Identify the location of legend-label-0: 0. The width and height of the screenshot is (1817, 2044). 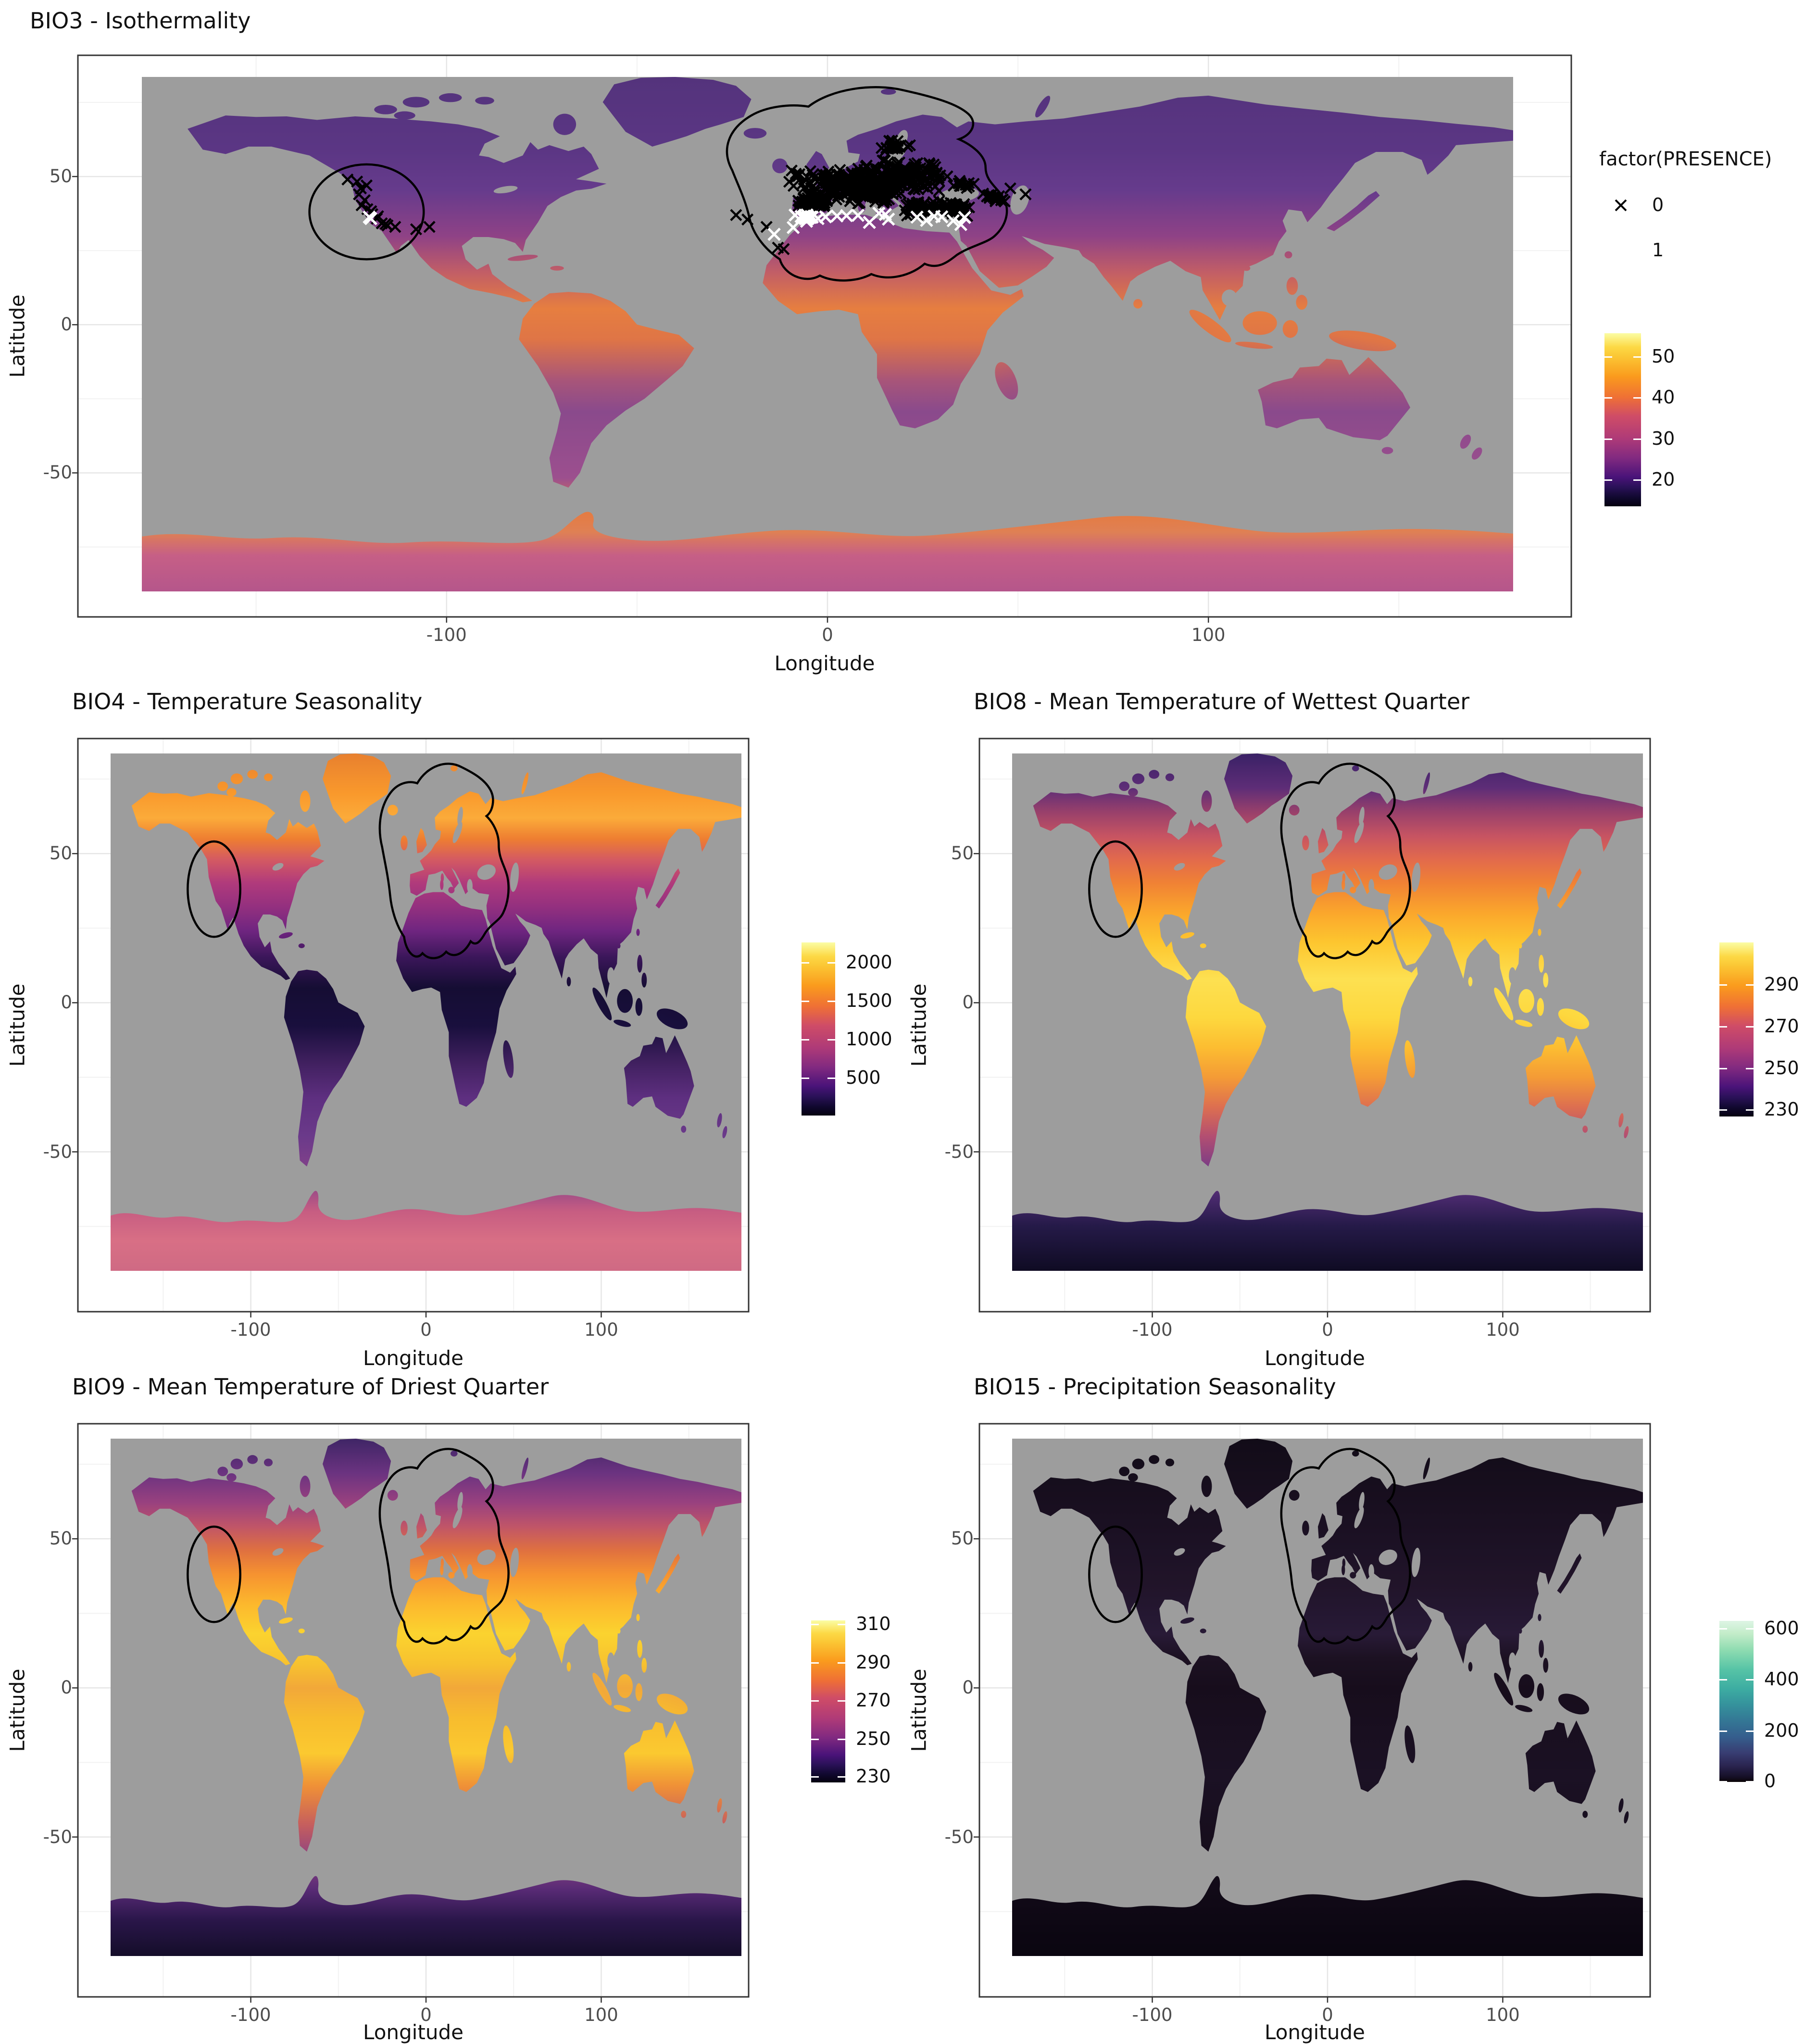
(1658, 204).